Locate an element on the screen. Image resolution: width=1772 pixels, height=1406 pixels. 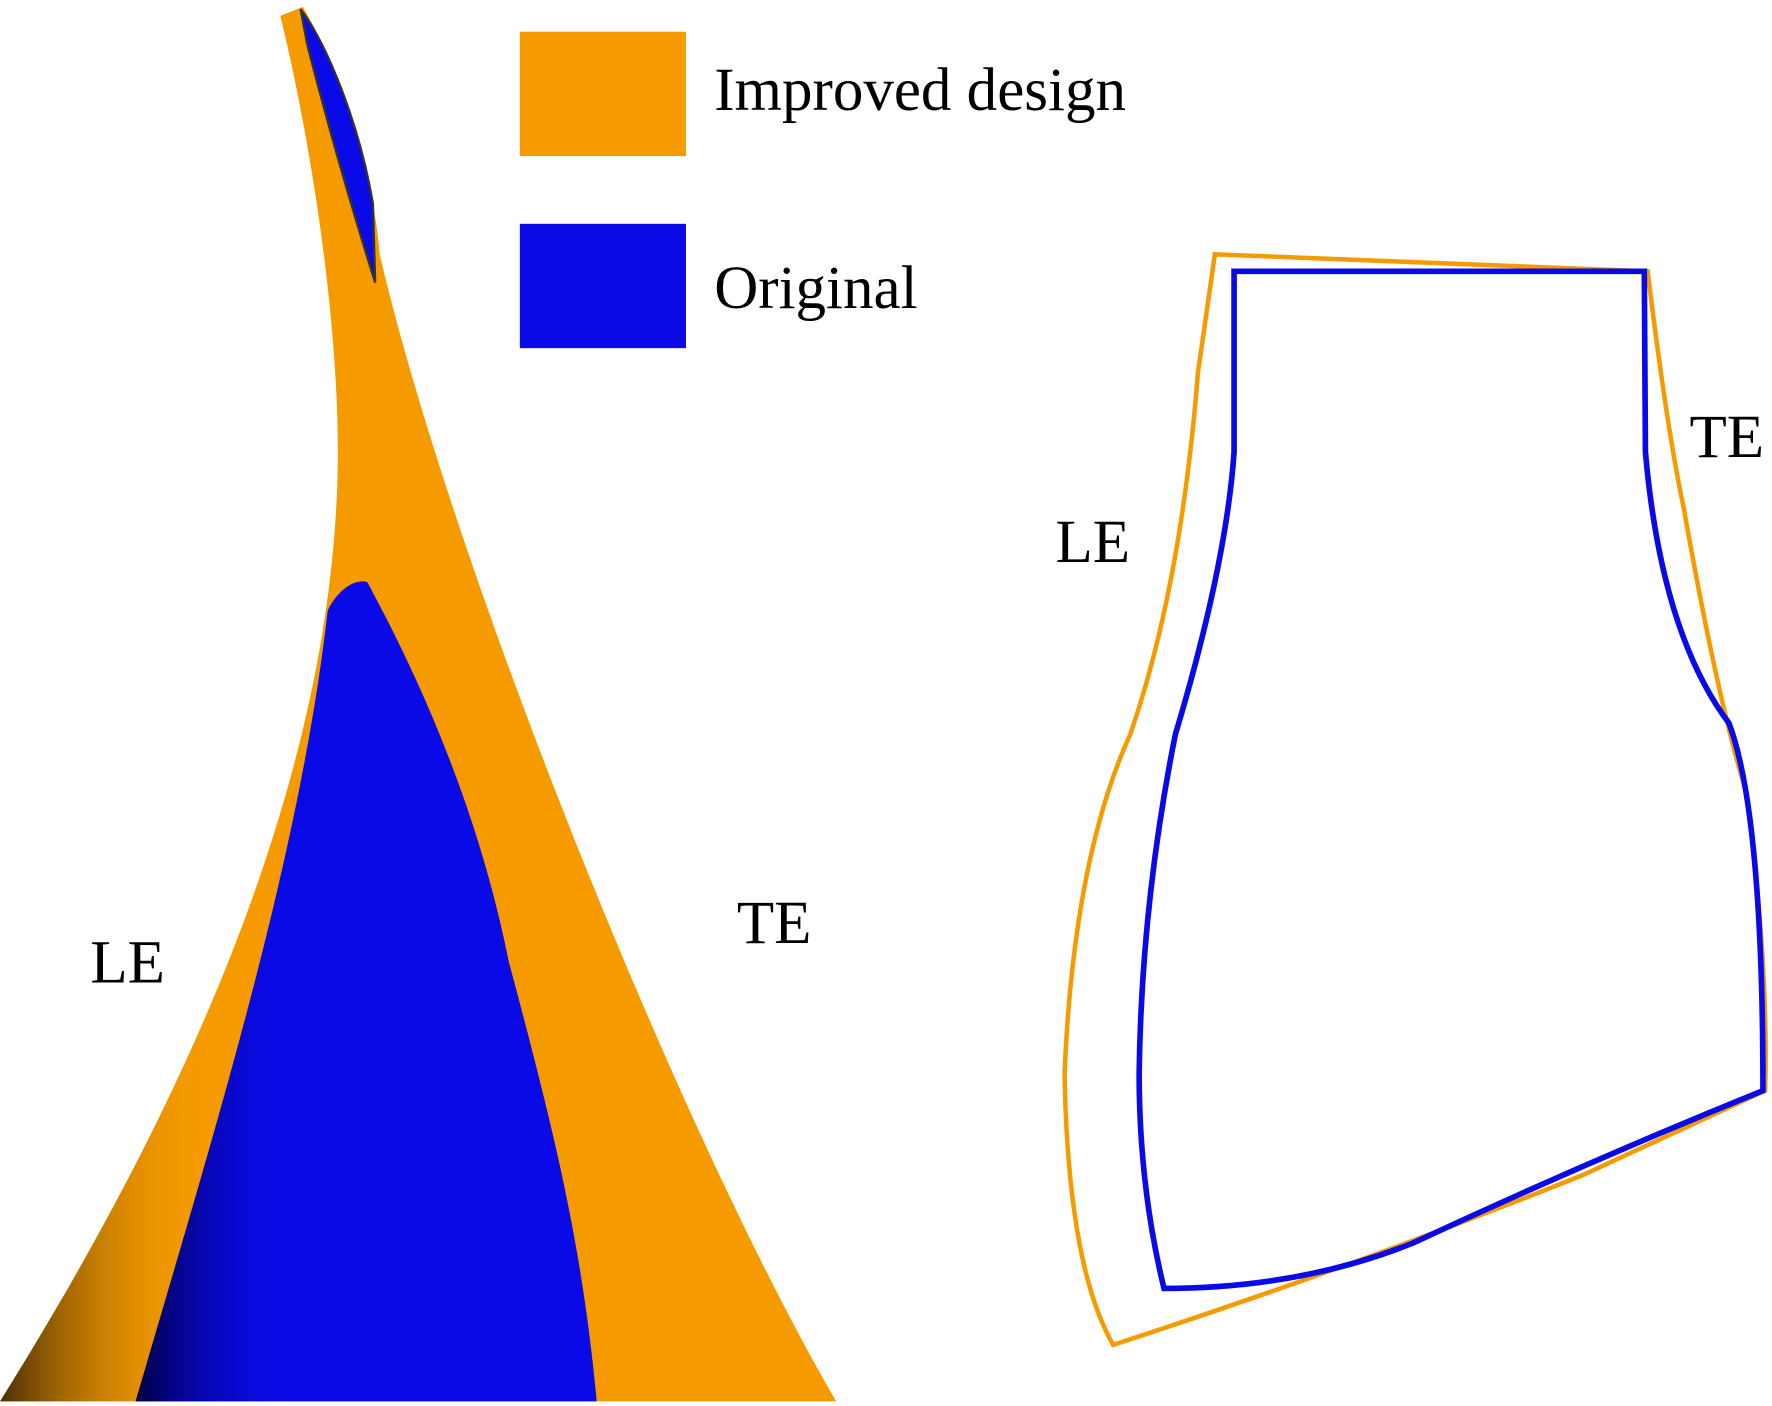
original-tip is located at coordinates (338, 145).